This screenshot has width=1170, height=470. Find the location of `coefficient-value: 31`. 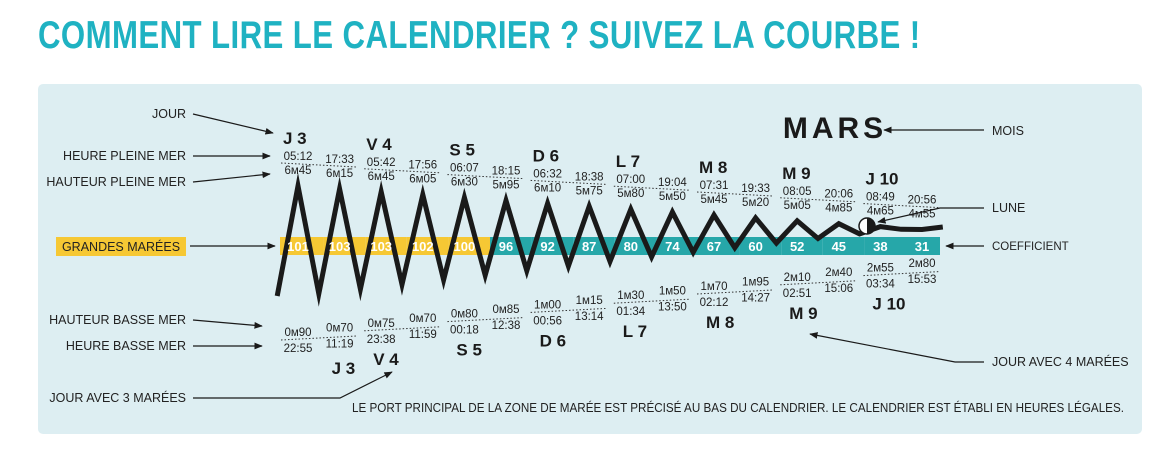

coefficient-value: 31 is located at coordinates (922, 246).